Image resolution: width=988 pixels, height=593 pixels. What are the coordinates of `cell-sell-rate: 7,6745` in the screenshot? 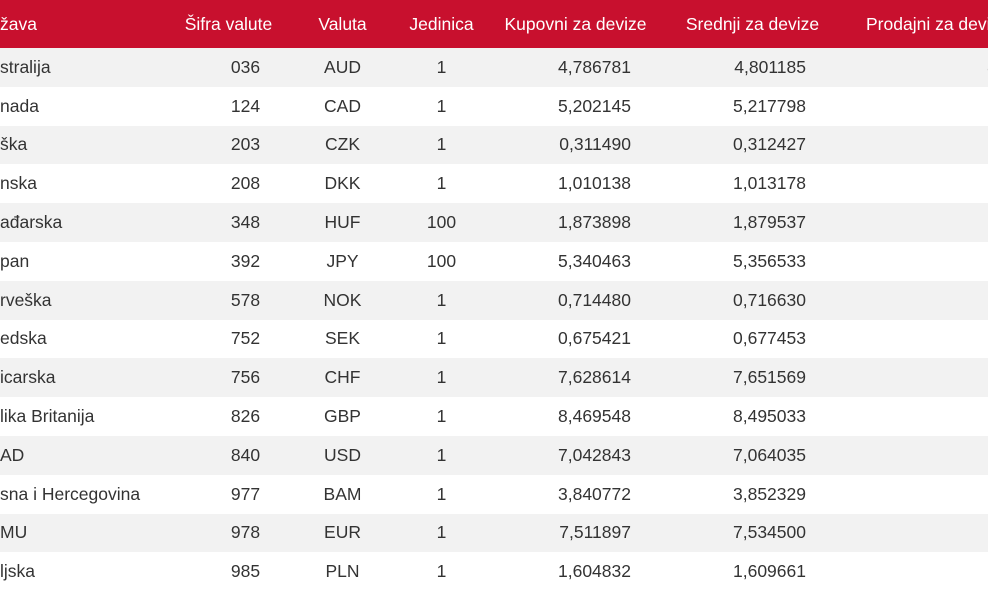 It's located at (914, 377).